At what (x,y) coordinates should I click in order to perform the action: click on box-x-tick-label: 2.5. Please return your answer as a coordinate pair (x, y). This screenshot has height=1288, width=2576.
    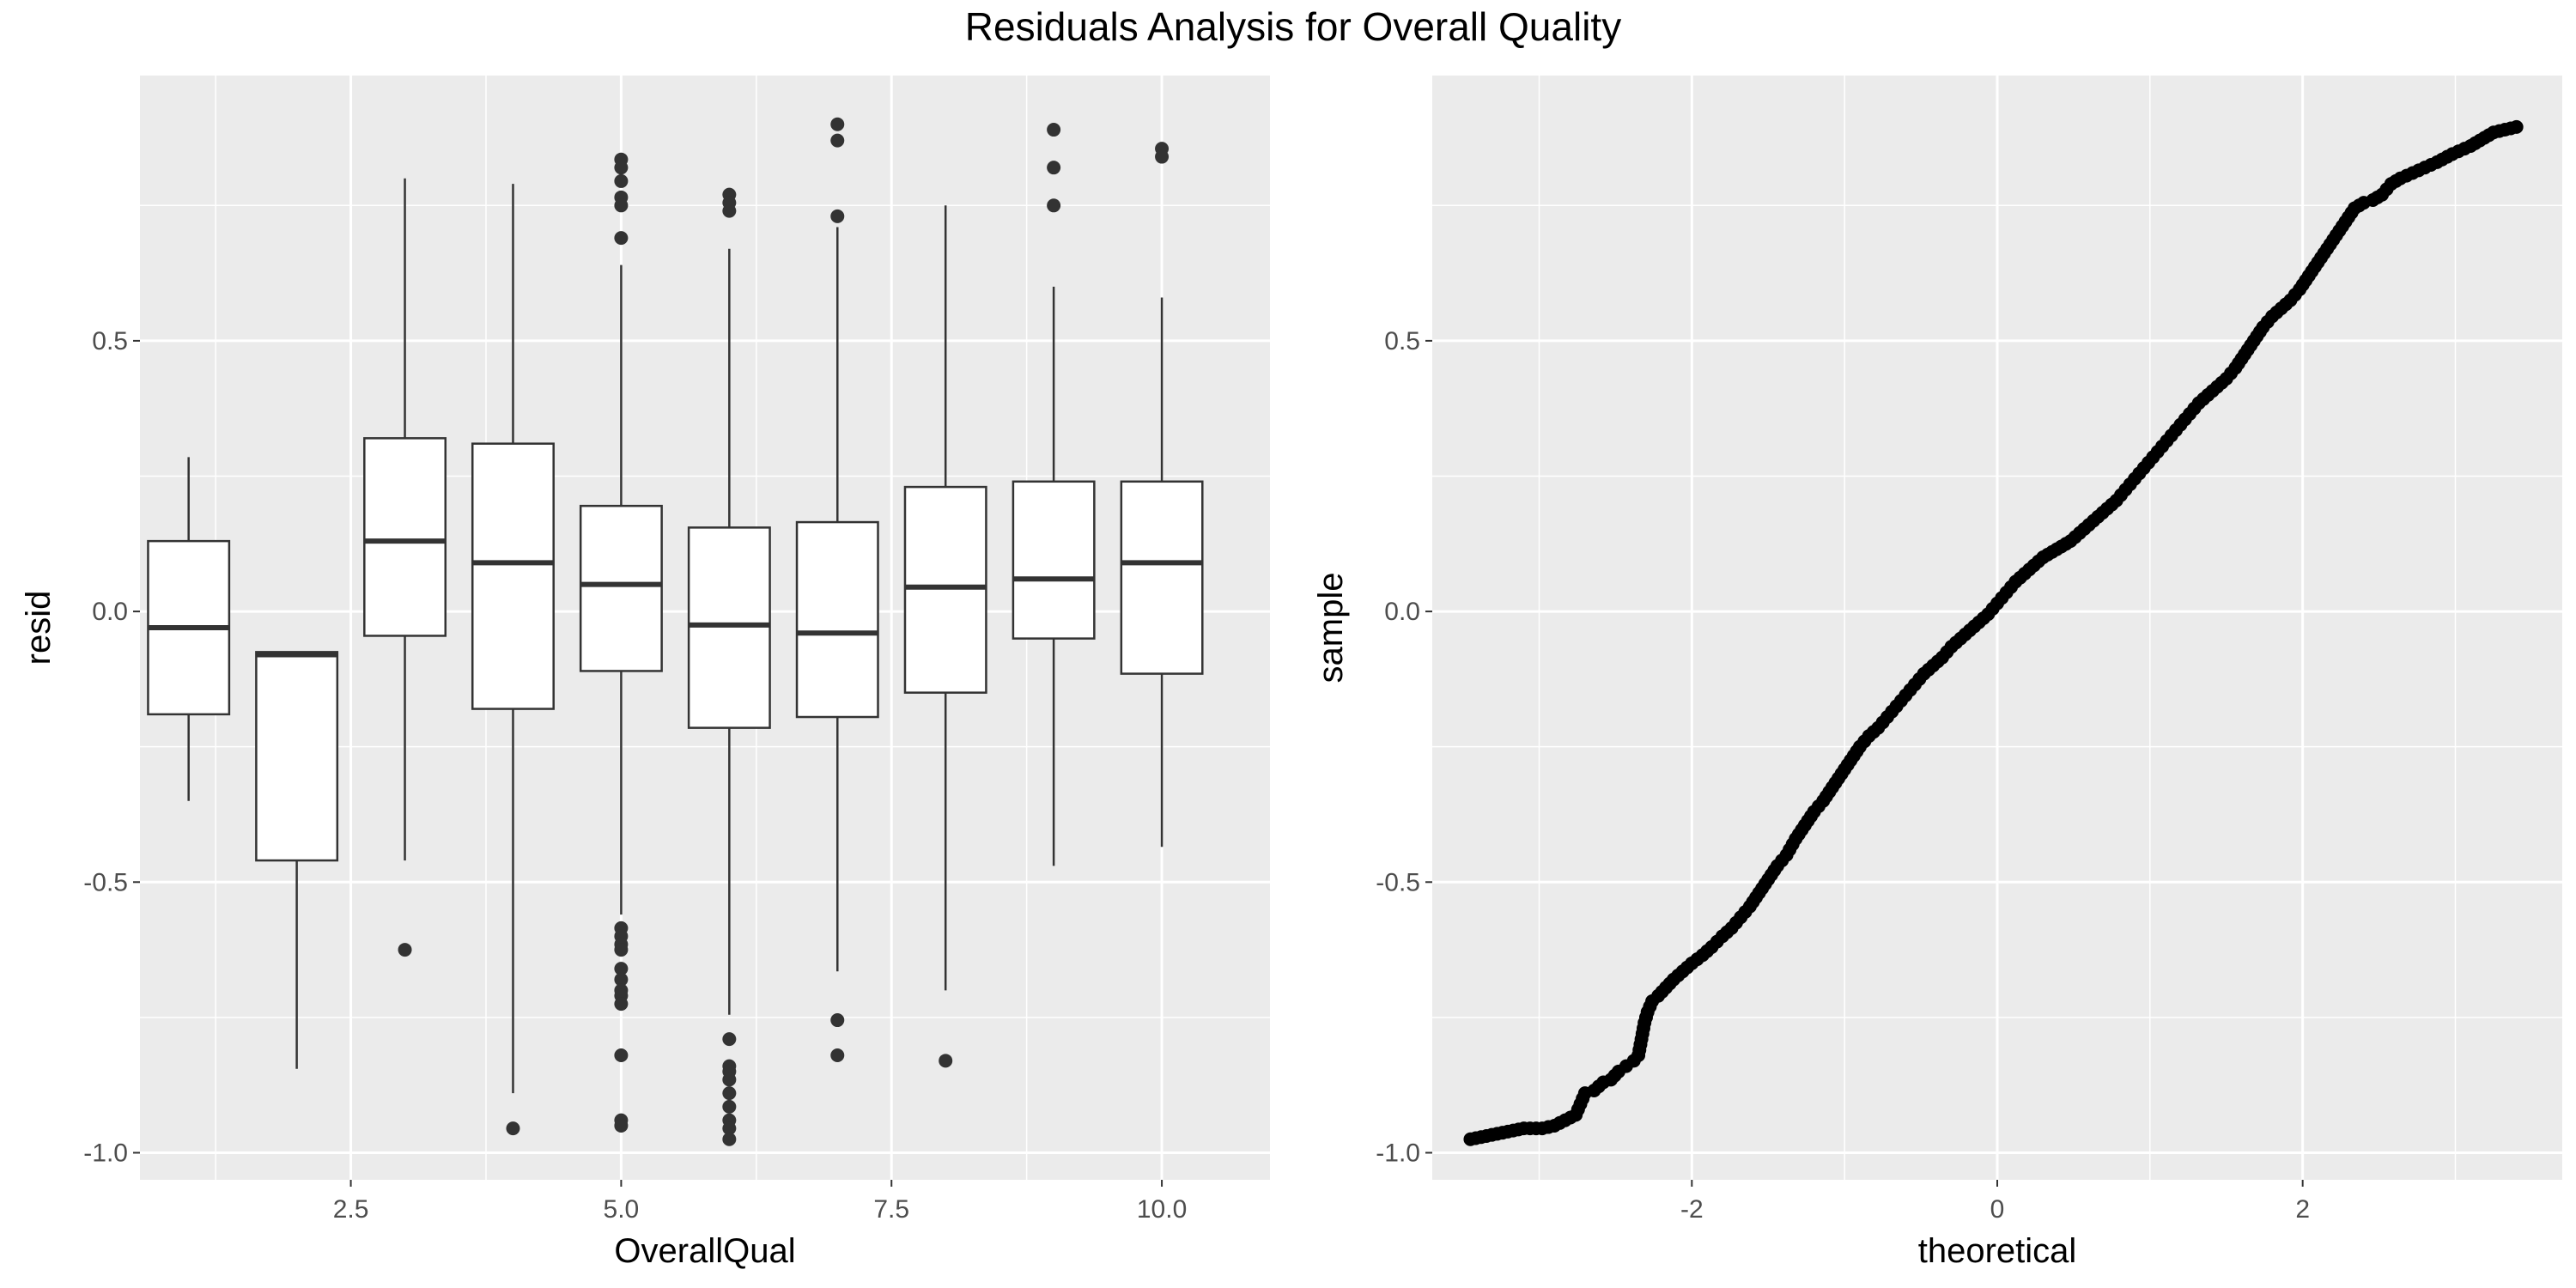
    Looking at the image, I should click on (351, 1210).